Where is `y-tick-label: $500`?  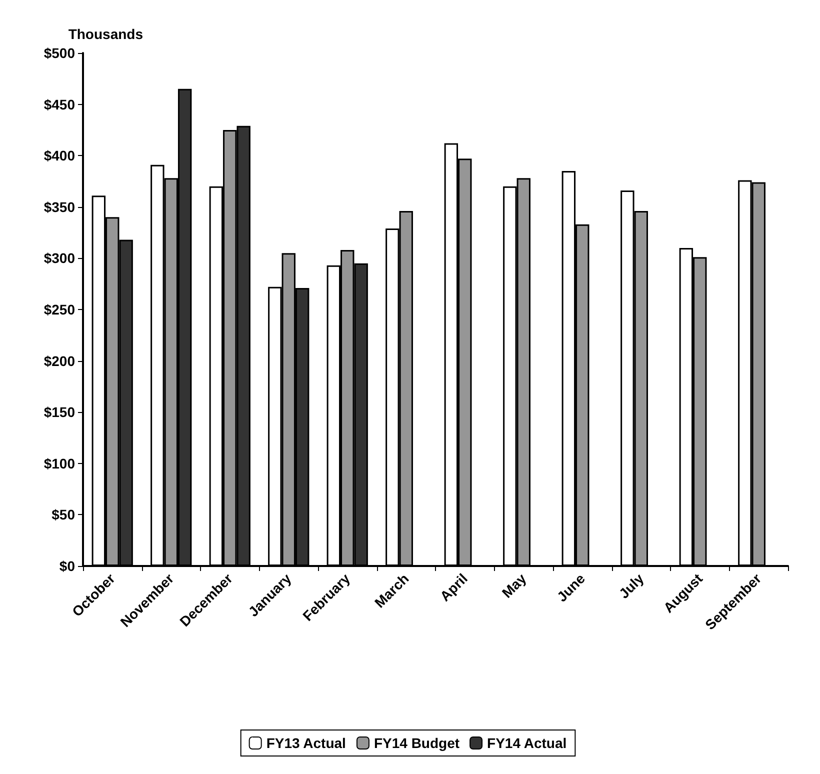
y-tick-label: $500 is located at coordinates (60, 53).